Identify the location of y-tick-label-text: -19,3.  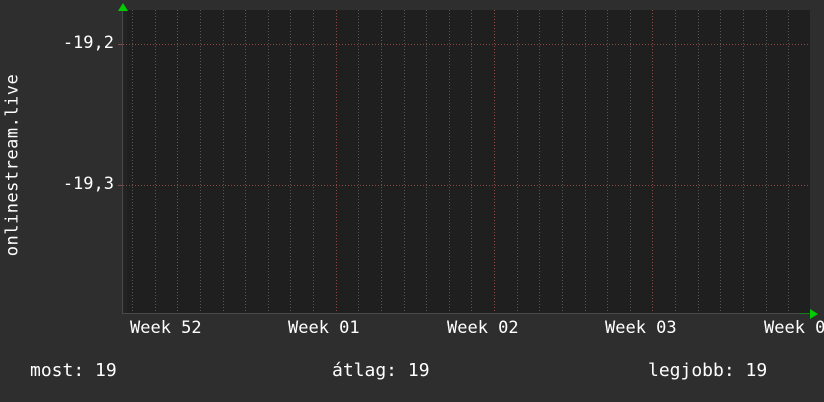
(88, 184).